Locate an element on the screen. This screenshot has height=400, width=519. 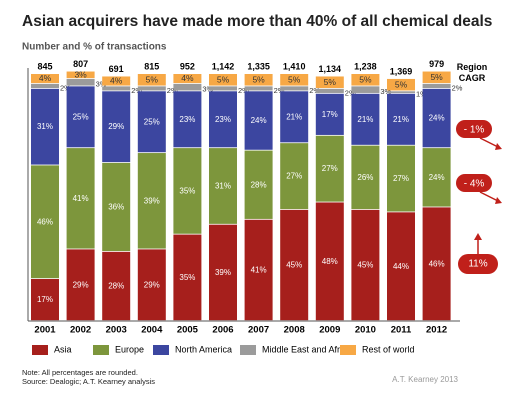
credit: A.T. Kearney 2013 is located at coordinates (425, 379).